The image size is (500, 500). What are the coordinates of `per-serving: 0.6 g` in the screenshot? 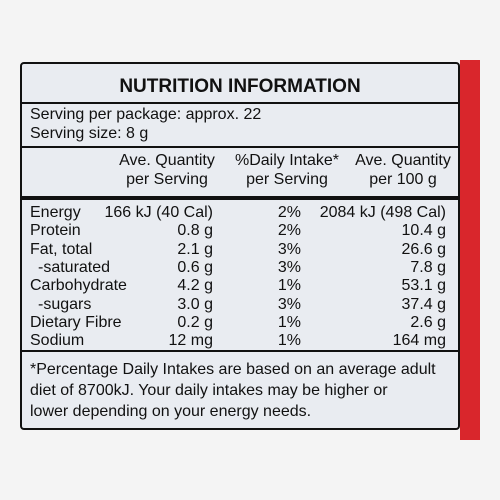 It's located at (195, 267).